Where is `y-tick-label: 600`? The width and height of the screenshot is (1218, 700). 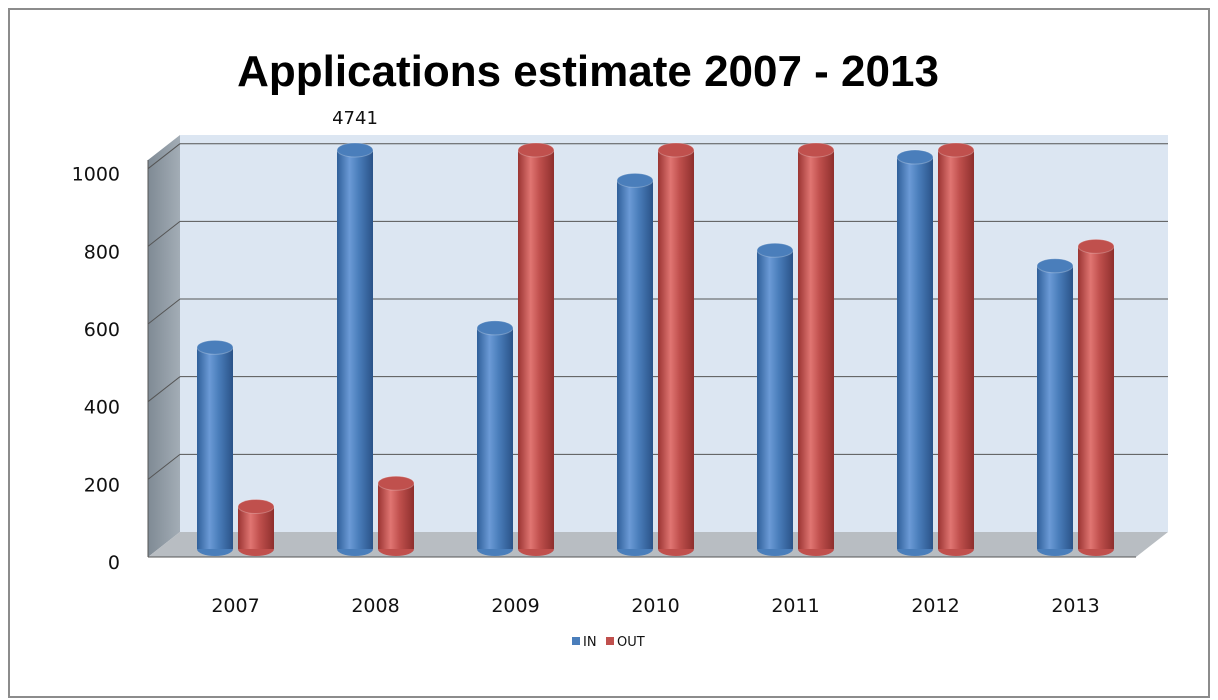
y-tick-label: 600 is located at coordinates (102, 330).